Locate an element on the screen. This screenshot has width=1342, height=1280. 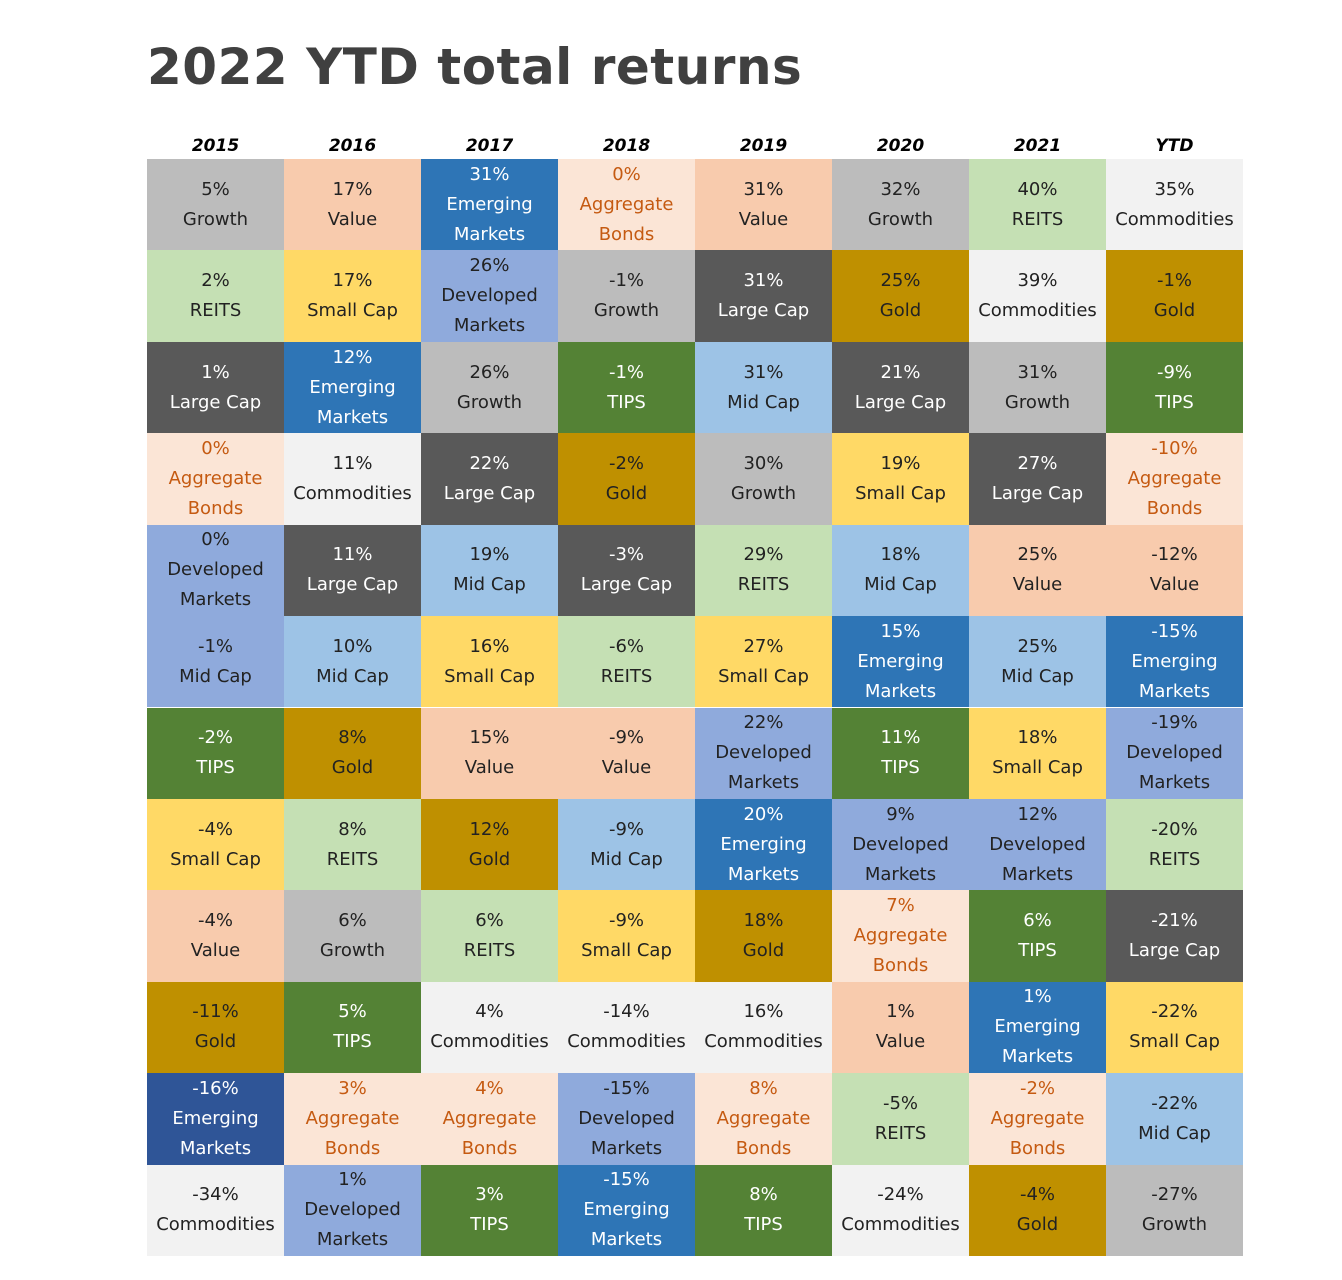
return-percent: -3% is located at coordinates (626, 555).